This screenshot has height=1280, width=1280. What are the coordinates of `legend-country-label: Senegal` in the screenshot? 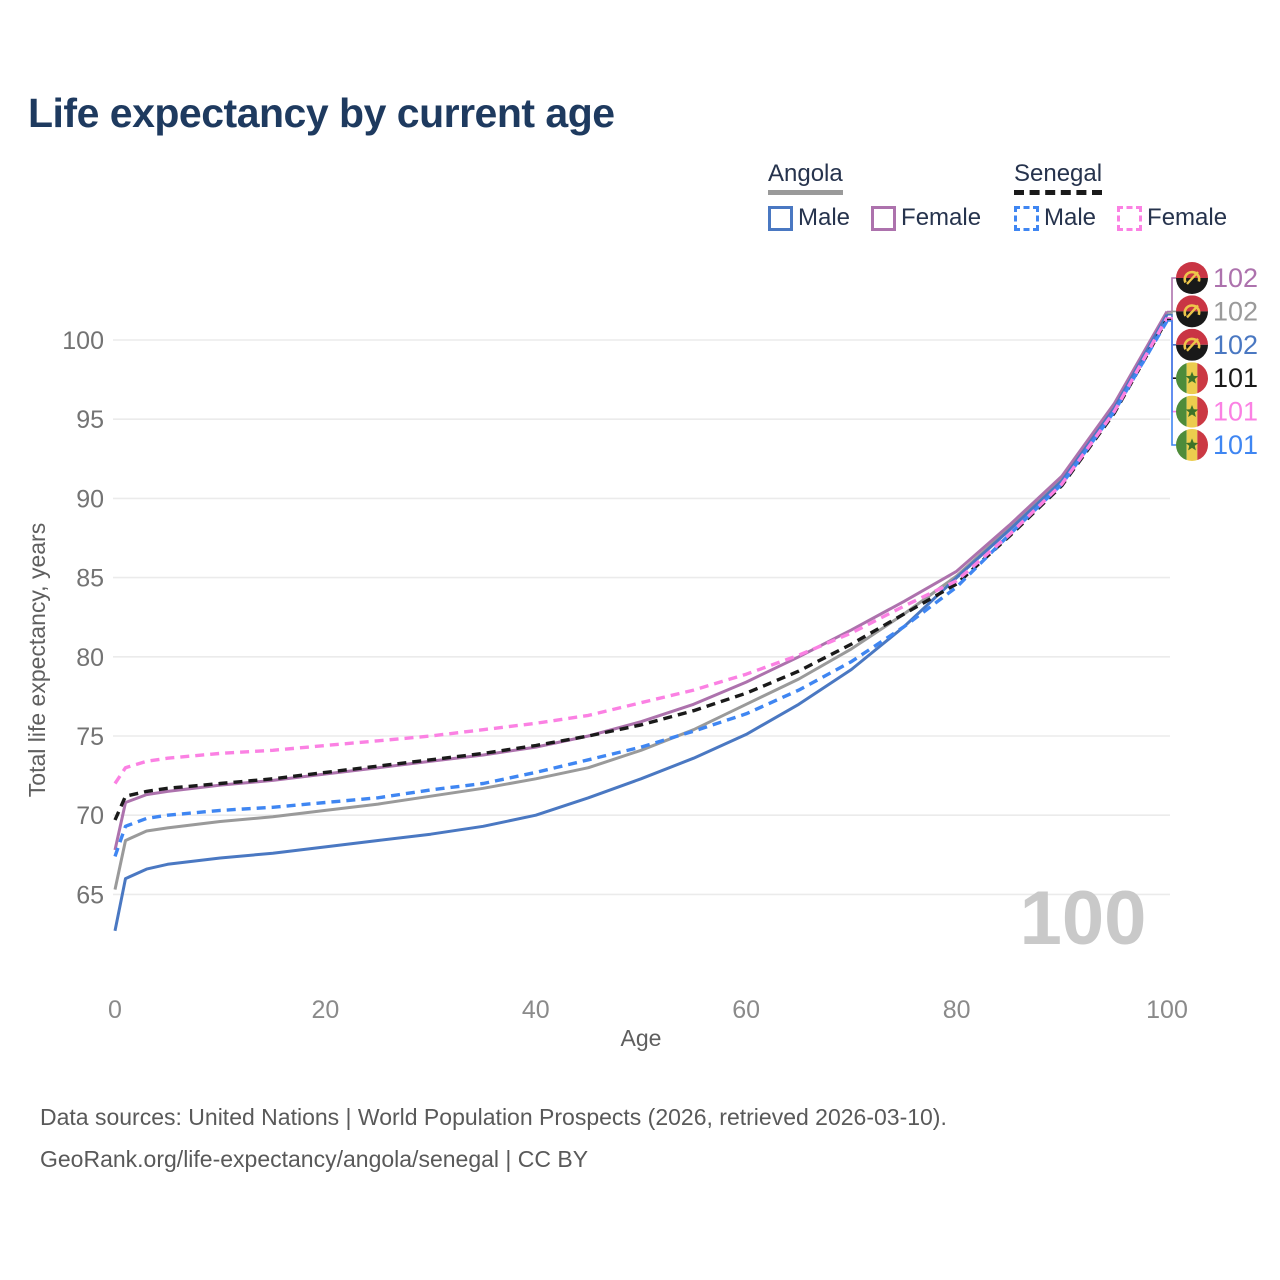 It's located at (1058, 173).